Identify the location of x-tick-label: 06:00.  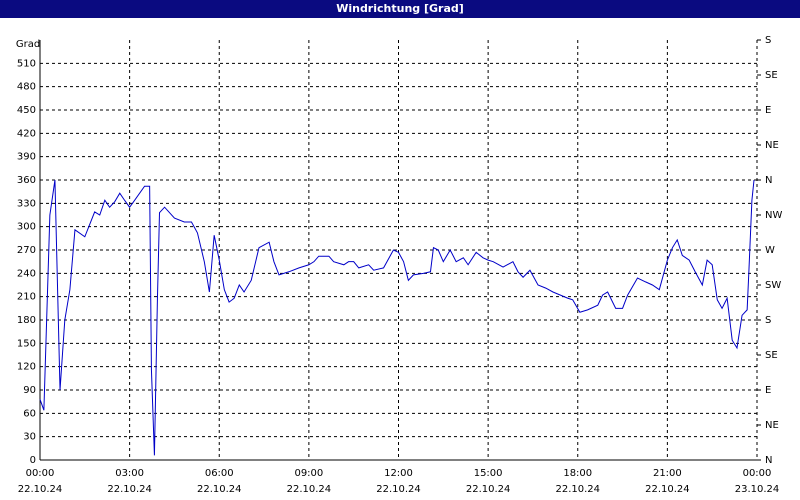
(219, 473).